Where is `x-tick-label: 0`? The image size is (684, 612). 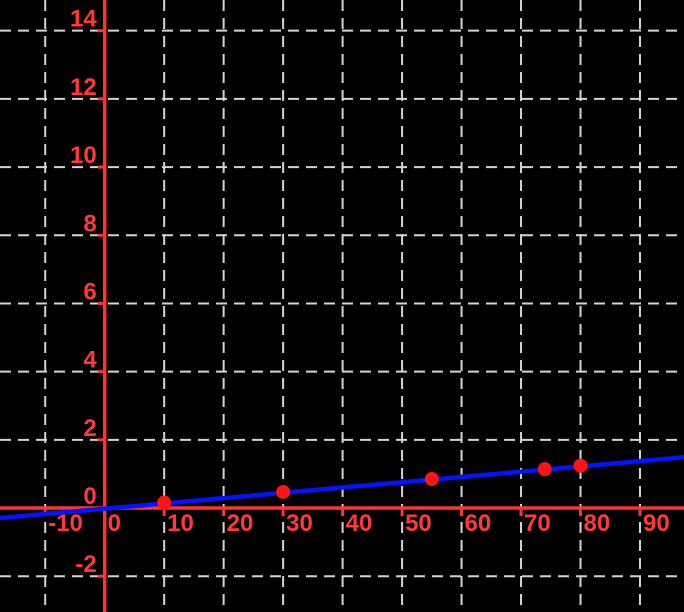
x-tick-label: 0 is located at coordinates (114, 523).